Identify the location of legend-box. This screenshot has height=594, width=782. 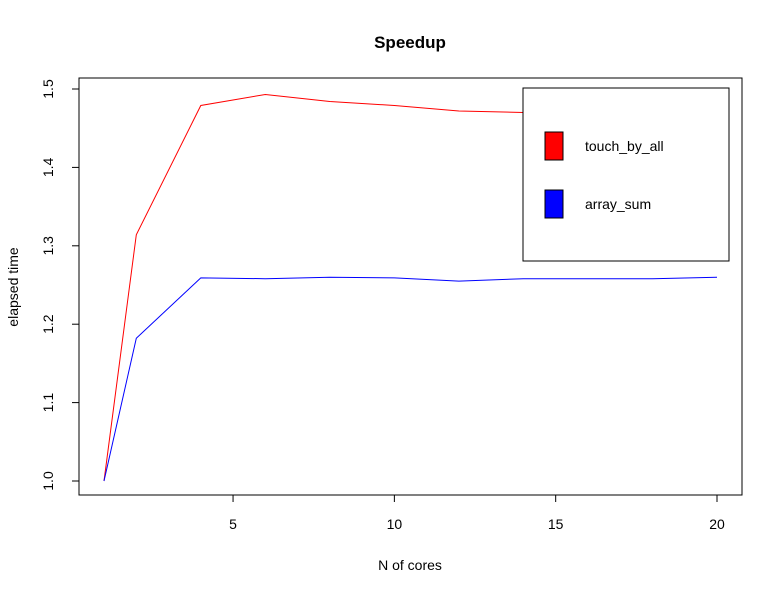
(626, 174).